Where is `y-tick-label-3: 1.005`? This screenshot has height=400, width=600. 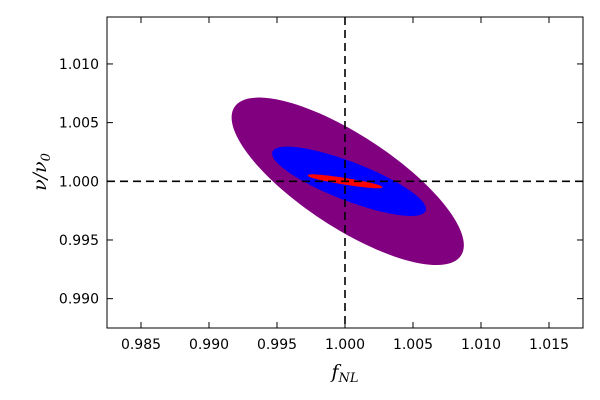
y-tick-label-3: 1.005 is located at coordinates (79, 124).